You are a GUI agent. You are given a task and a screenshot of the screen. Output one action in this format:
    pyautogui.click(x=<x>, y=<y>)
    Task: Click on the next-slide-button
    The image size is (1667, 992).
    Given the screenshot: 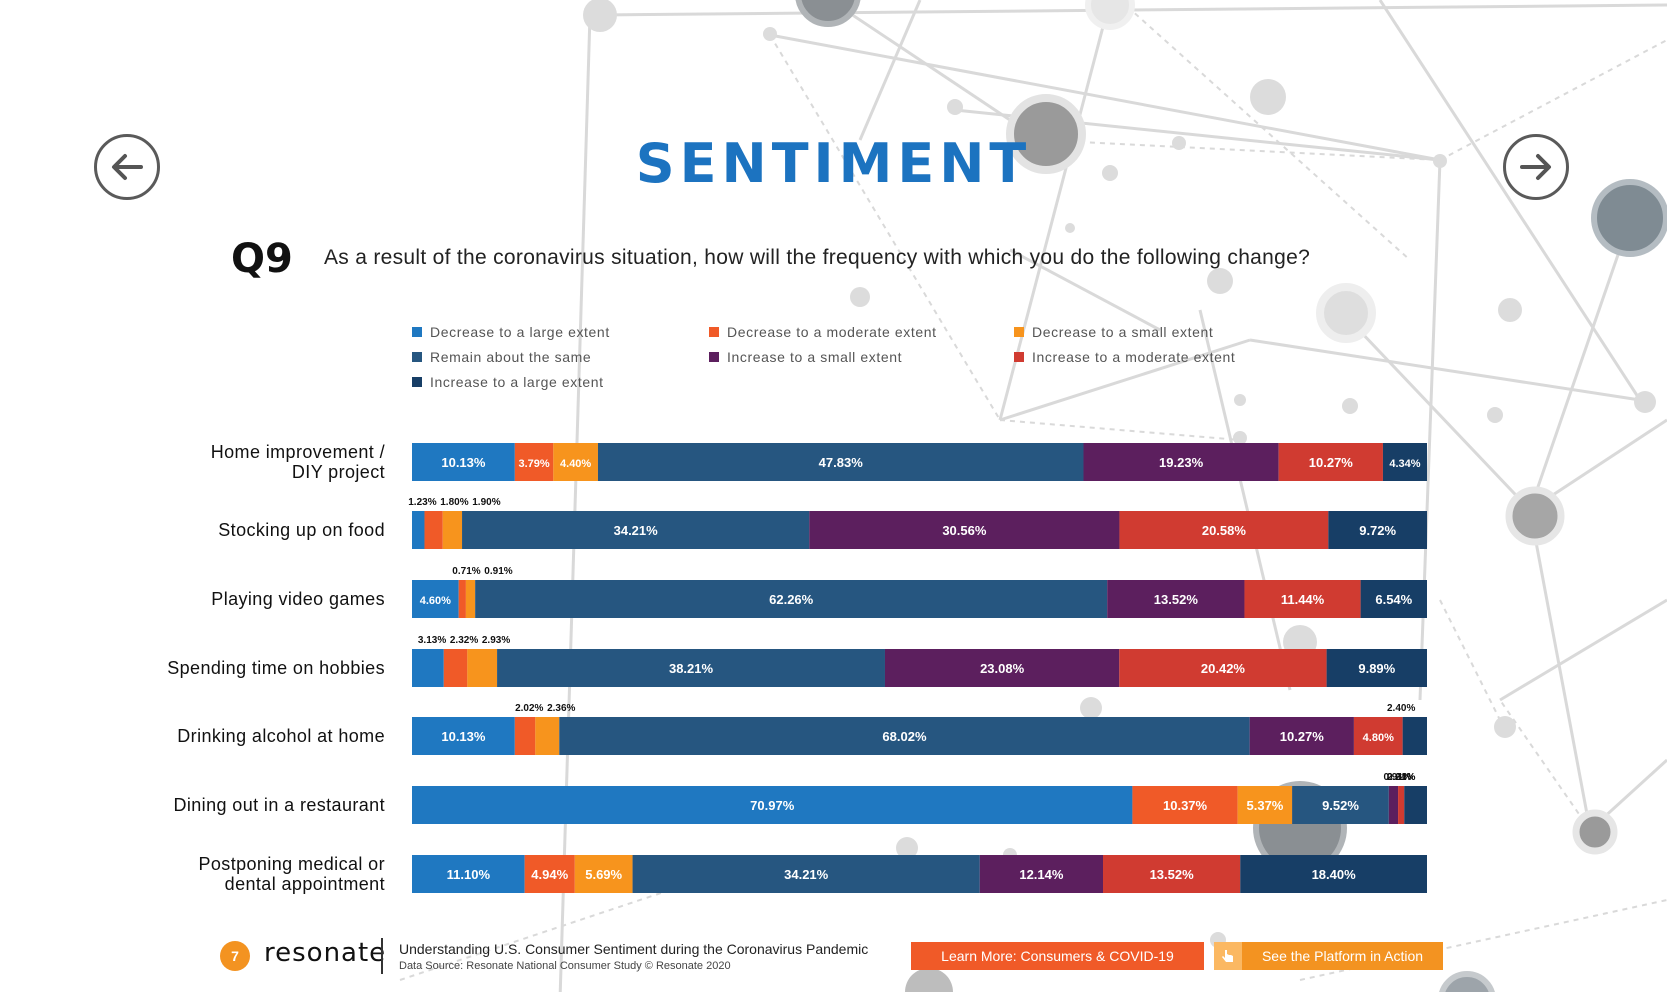 What is the action you would take?
    pyautogui.click(x=1536, y=167)
    